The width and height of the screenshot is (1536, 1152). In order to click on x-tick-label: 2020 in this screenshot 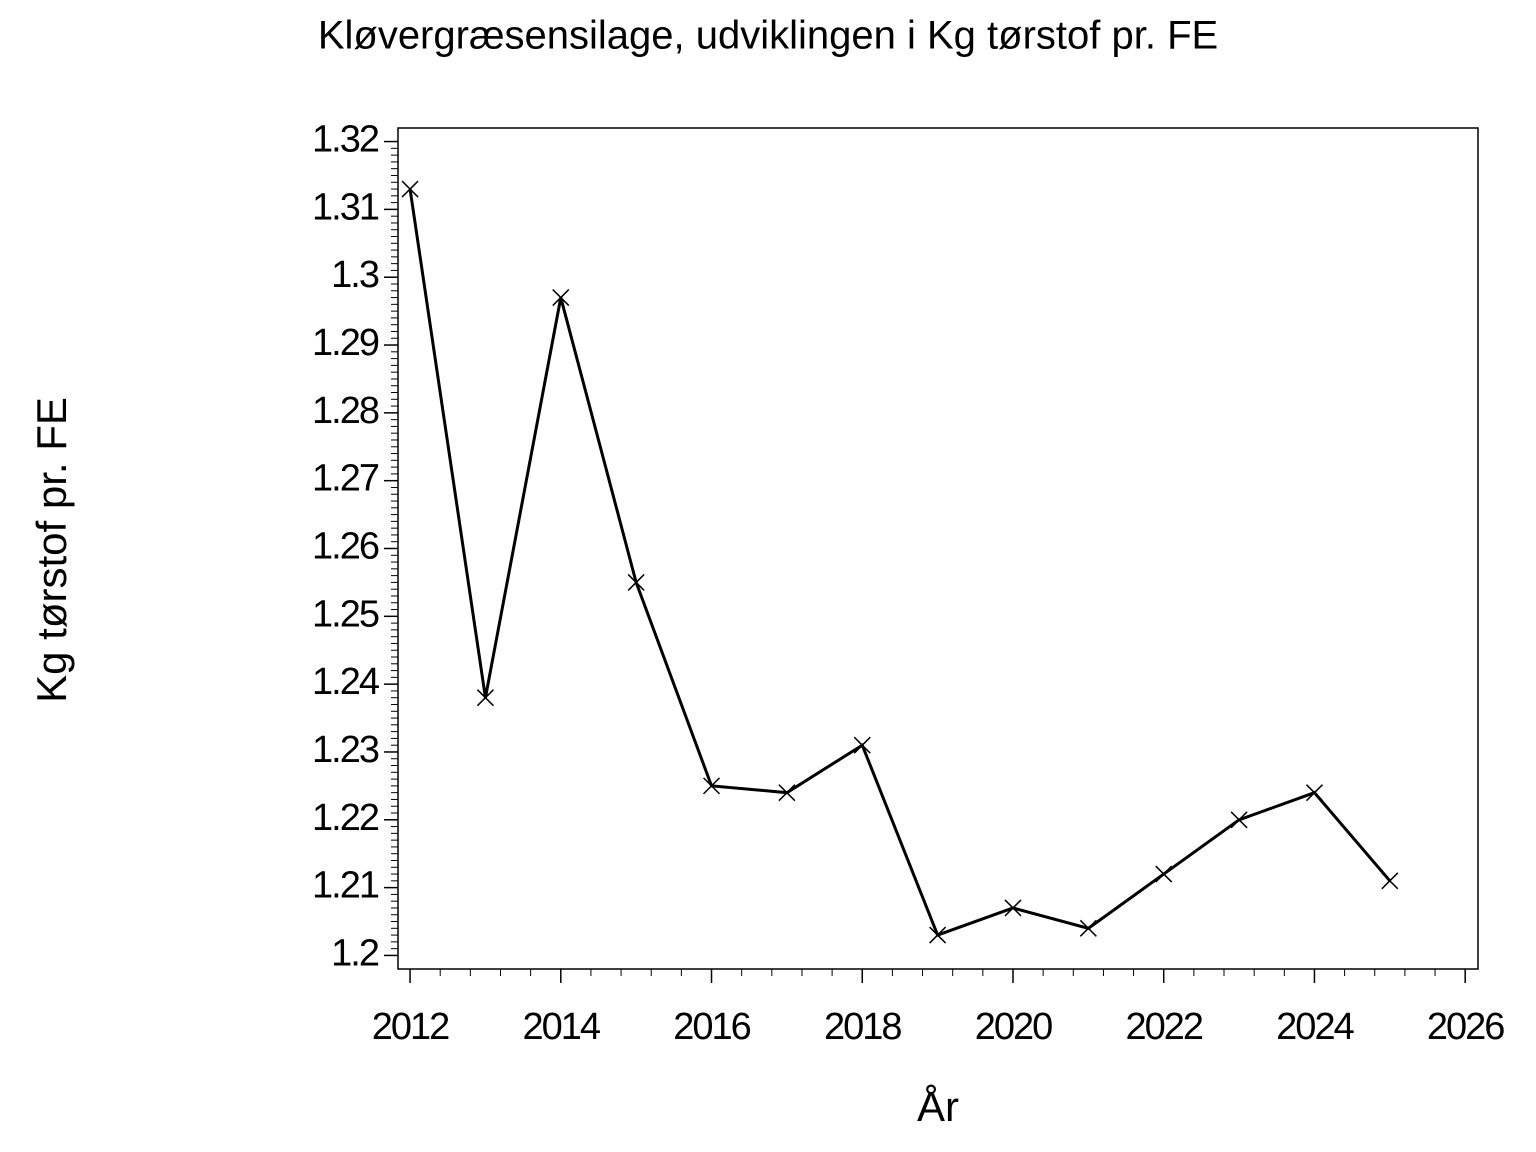, I will do `click(1013, 1027)`.